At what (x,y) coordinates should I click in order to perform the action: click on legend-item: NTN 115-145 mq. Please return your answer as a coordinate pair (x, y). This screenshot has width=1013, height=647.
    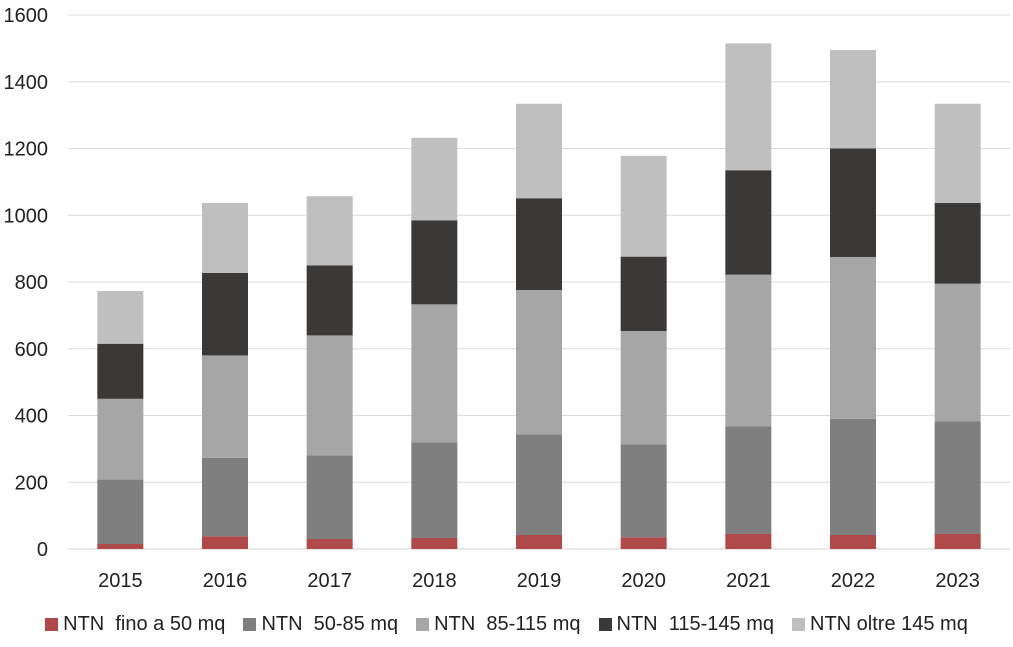
    Looking at the image, I should click on (686, 624).